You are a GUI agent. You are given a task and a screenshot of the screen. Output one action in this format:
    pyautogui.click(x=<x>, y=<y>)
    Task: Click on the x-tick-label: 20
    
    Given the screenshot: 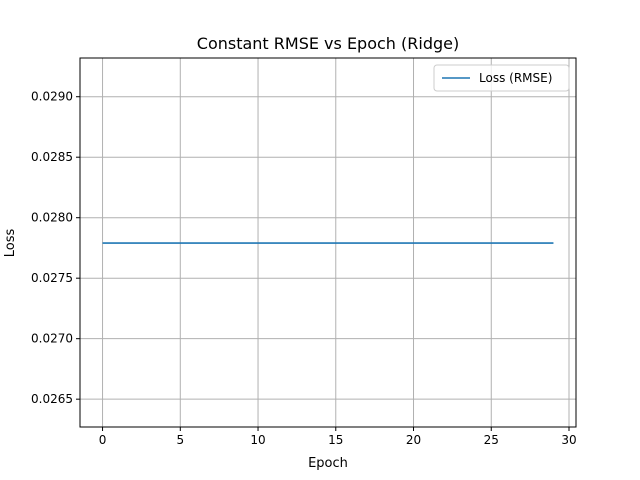 What is the action you would take?
    pyautogui.click(x=413, y=440)
    